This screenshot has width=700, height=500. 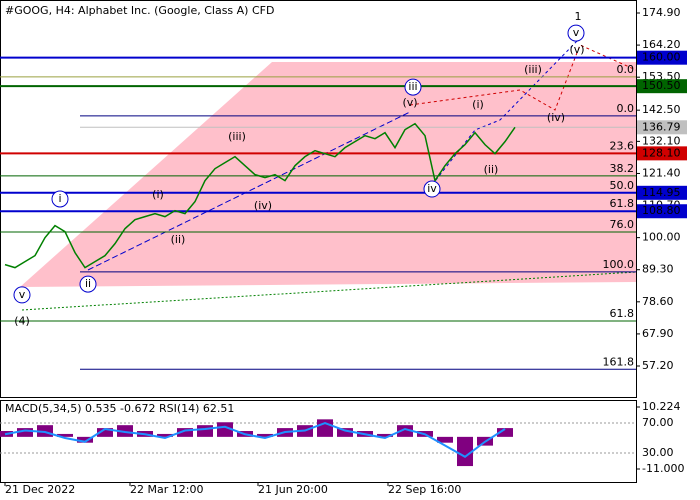 What do you see at coordinates (249, 191) in the screenshot?
I see `channel-line` at bounding box center [249, 191].